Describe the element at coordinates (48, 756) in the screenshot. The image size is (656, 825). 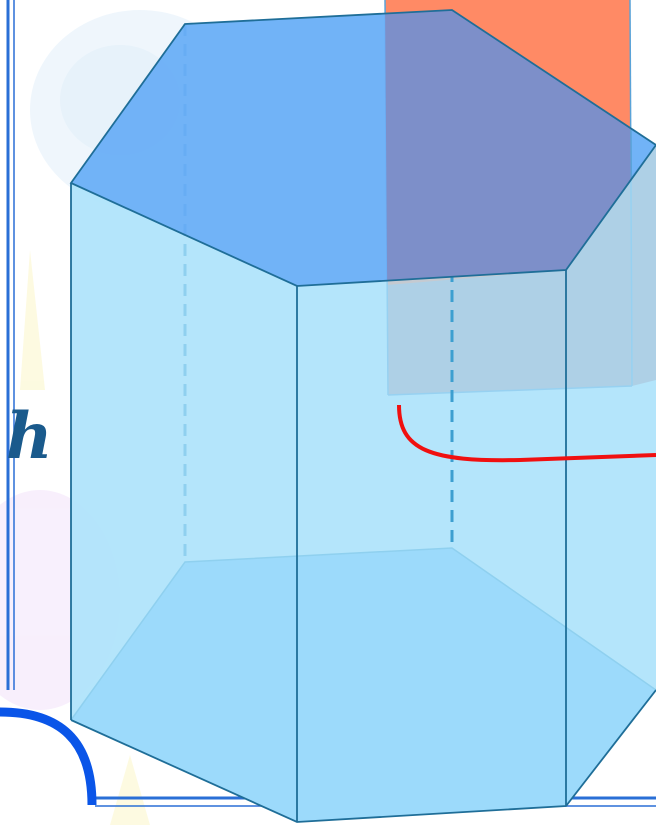
I see `frame-corner-curve` at that location.